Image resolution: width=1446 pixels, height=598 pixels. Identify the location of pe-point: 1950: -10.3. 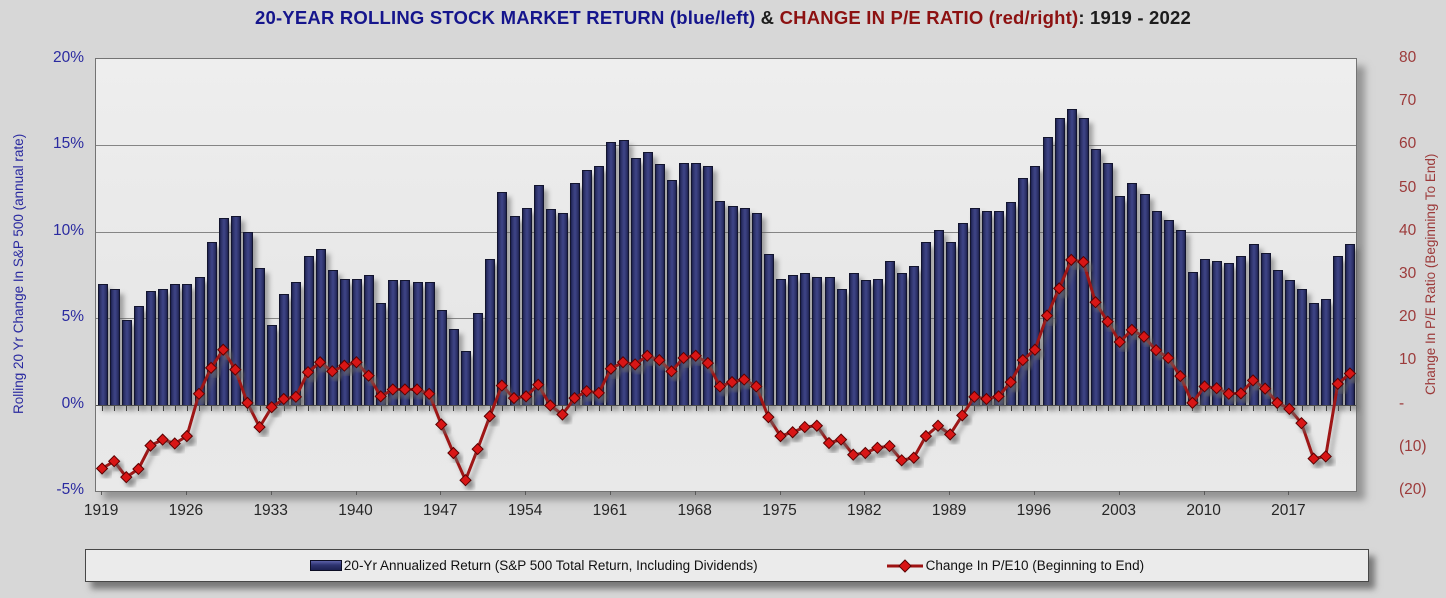
(477, 449).